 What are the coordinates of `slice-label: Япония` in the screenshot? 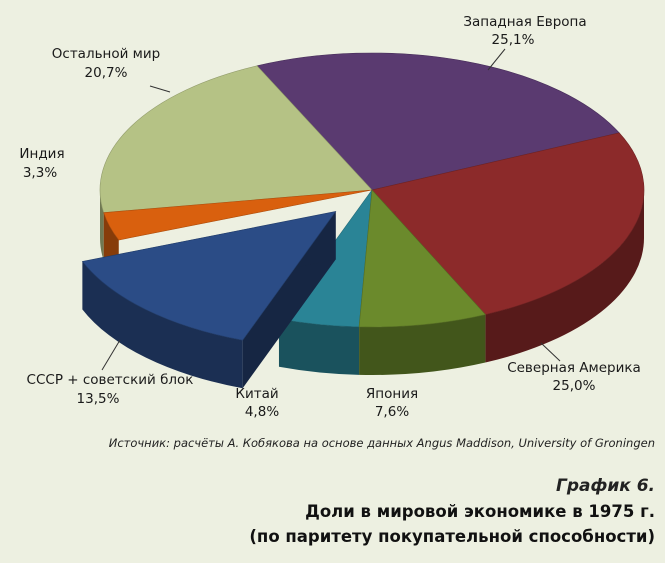 It's located at (392, 394).